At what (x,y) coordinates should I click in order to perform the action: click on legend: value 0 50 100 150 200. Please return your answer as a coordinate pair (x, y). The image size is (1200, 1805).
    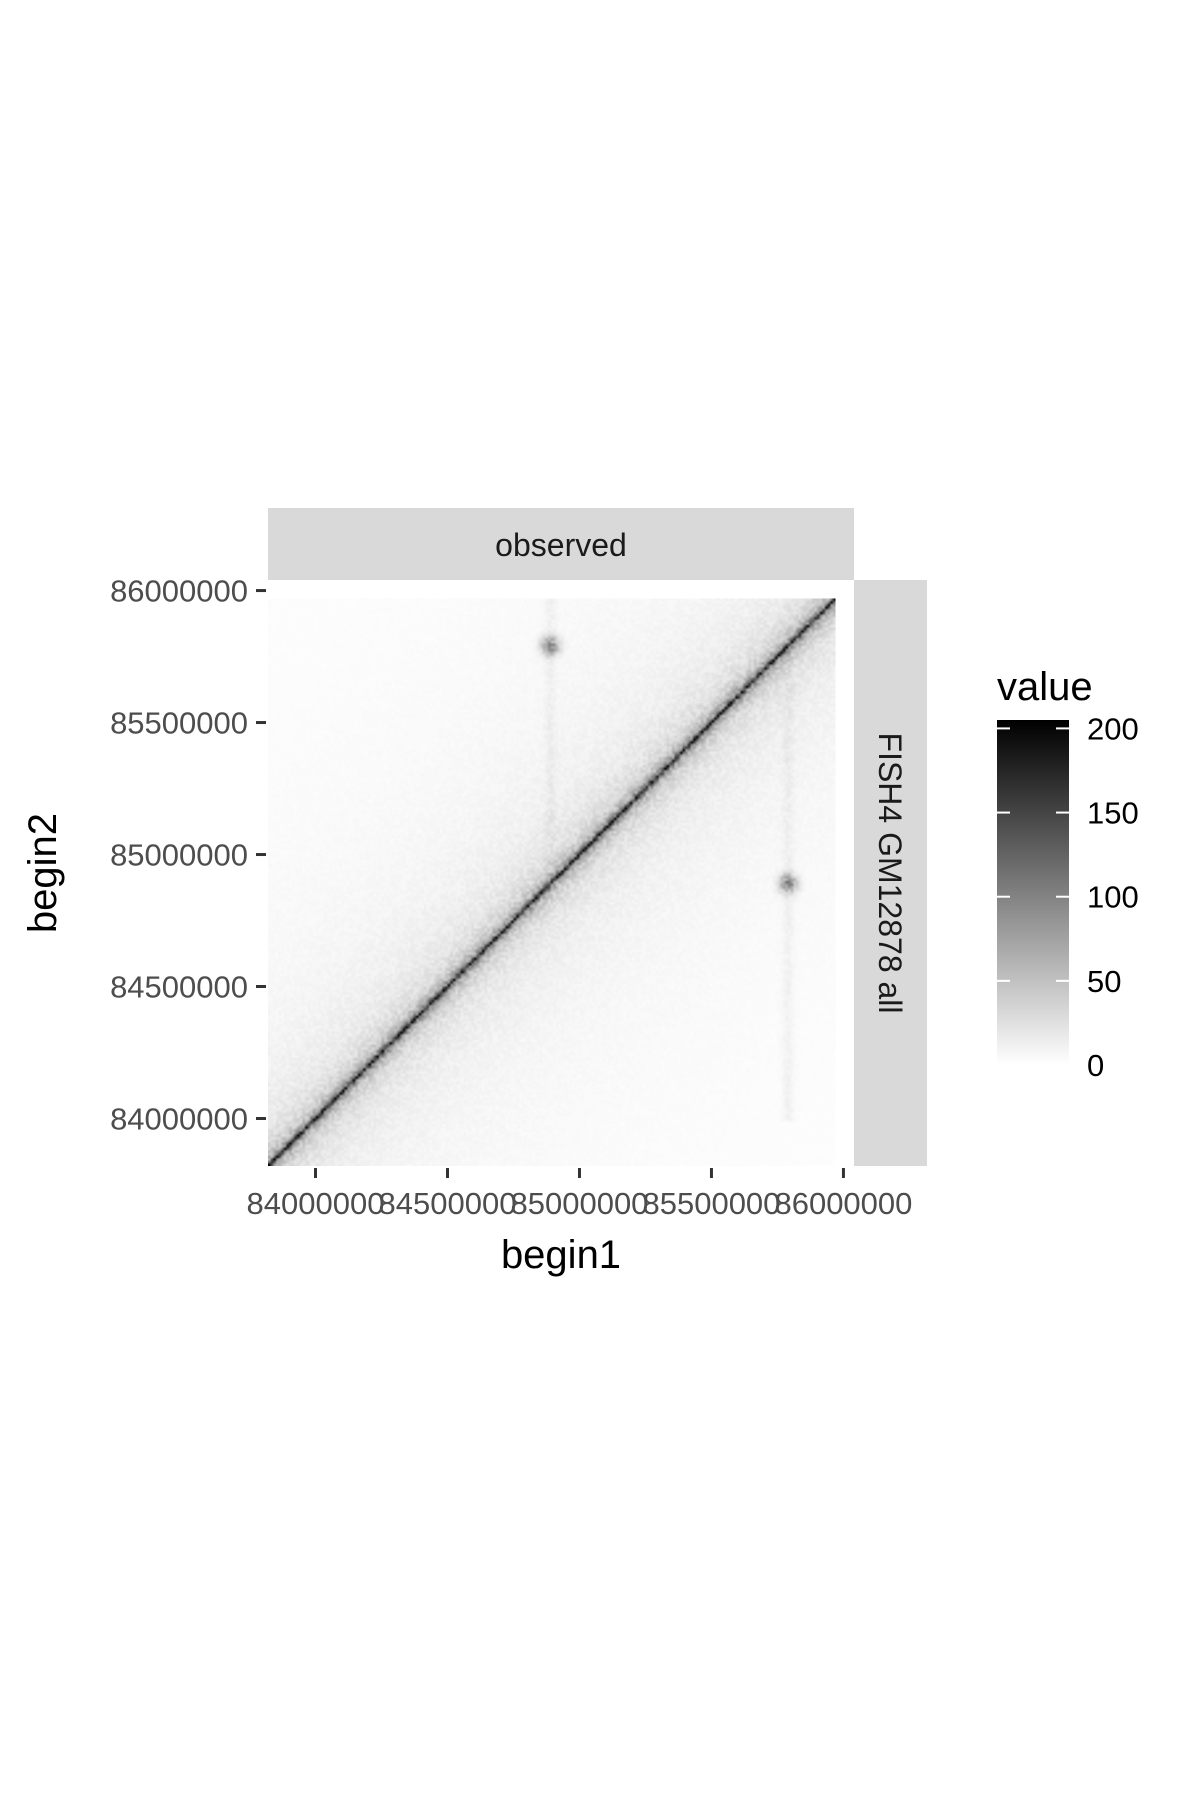
    Looking at the image, I should click on (1068, 874).